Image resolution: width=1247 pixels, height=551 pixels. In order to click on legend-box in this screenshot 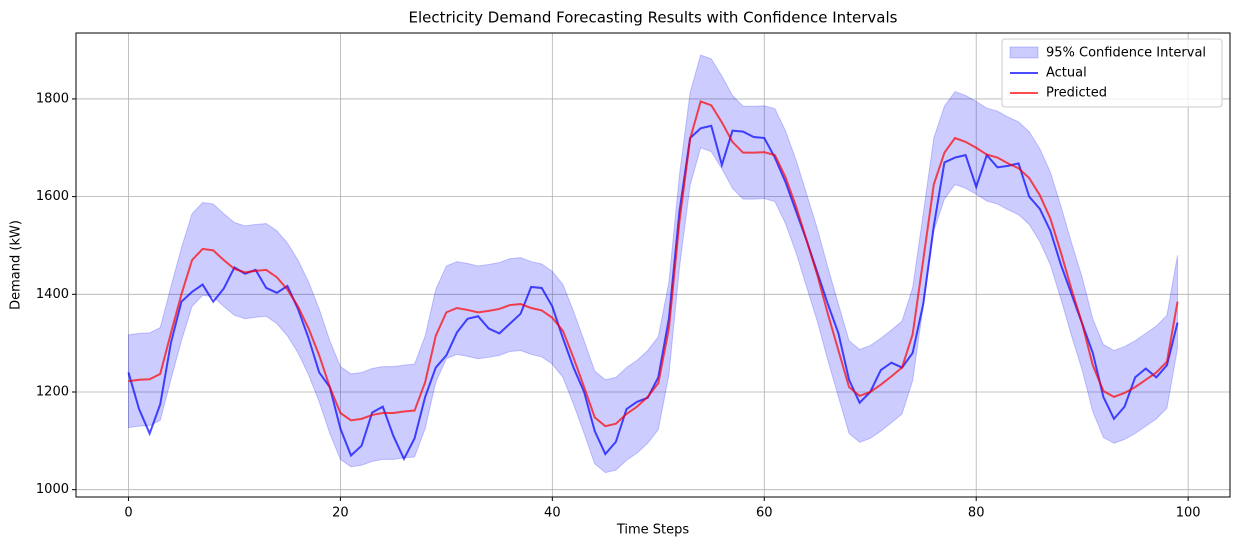, I will do `click(1112, 73)`.